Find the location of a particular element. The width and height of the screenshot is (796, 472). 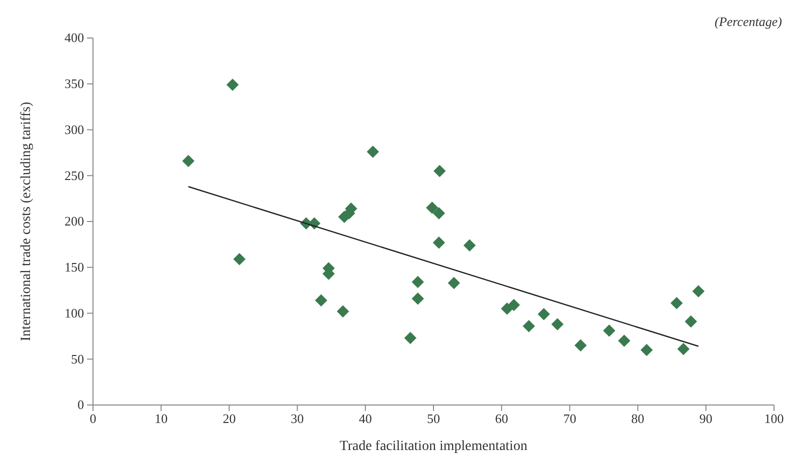

x-axis-title: Trade facilitation implementation is located at coordinates (434, 446).